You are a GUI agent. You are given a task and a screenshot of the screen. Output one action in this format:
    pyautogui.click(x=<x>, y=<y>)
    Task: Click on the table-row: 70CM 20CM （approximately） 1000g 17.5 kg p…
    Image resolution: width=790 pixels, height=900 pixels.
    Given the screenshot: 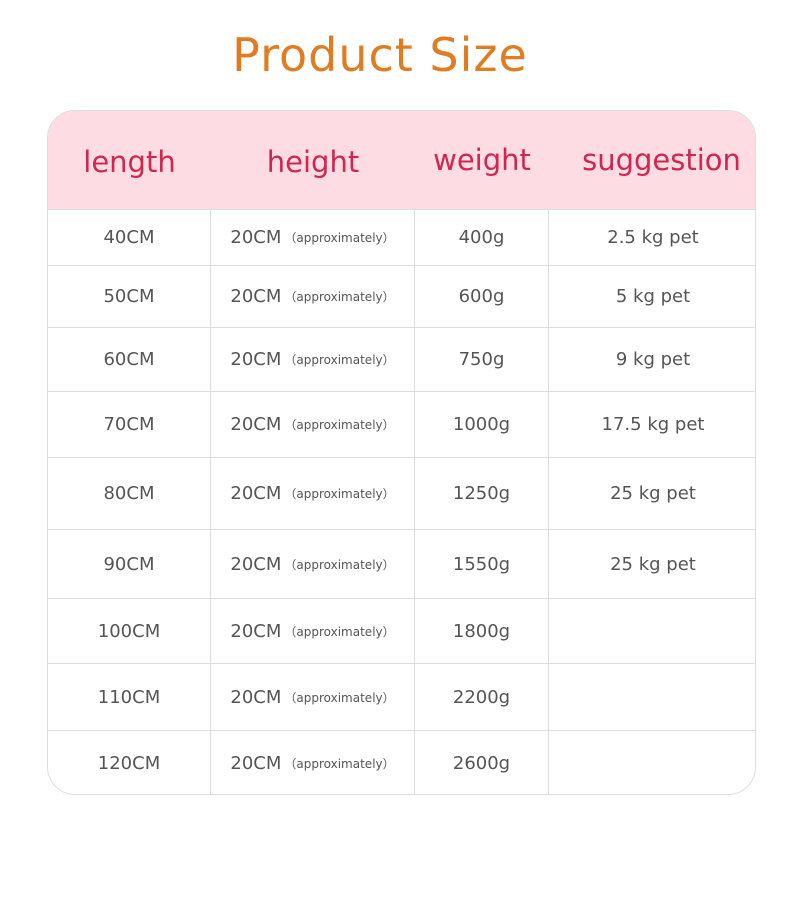 What is the action you would take?
    pyautogui.click(x=401, y=425)
    